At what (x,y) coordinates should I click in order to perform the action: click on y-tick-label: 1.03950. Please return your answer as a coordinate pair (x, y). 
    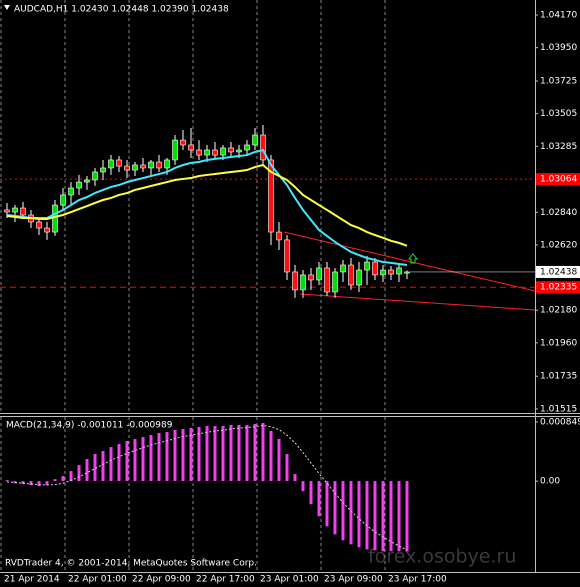
    Looking at the image, I should click on (558, 48).